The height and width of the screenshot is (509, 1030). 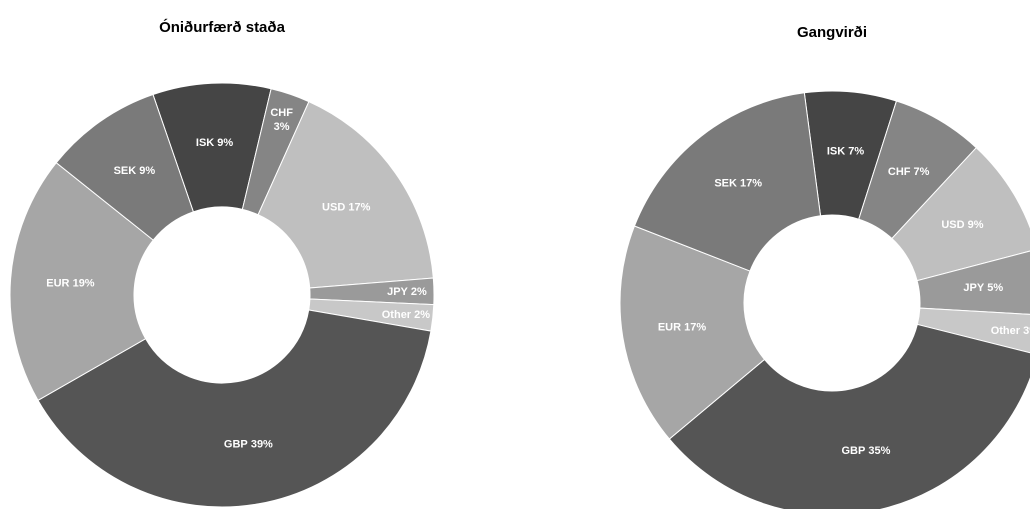 I want to click on slice-label: SEK 17%, so click(x=738, y=183).